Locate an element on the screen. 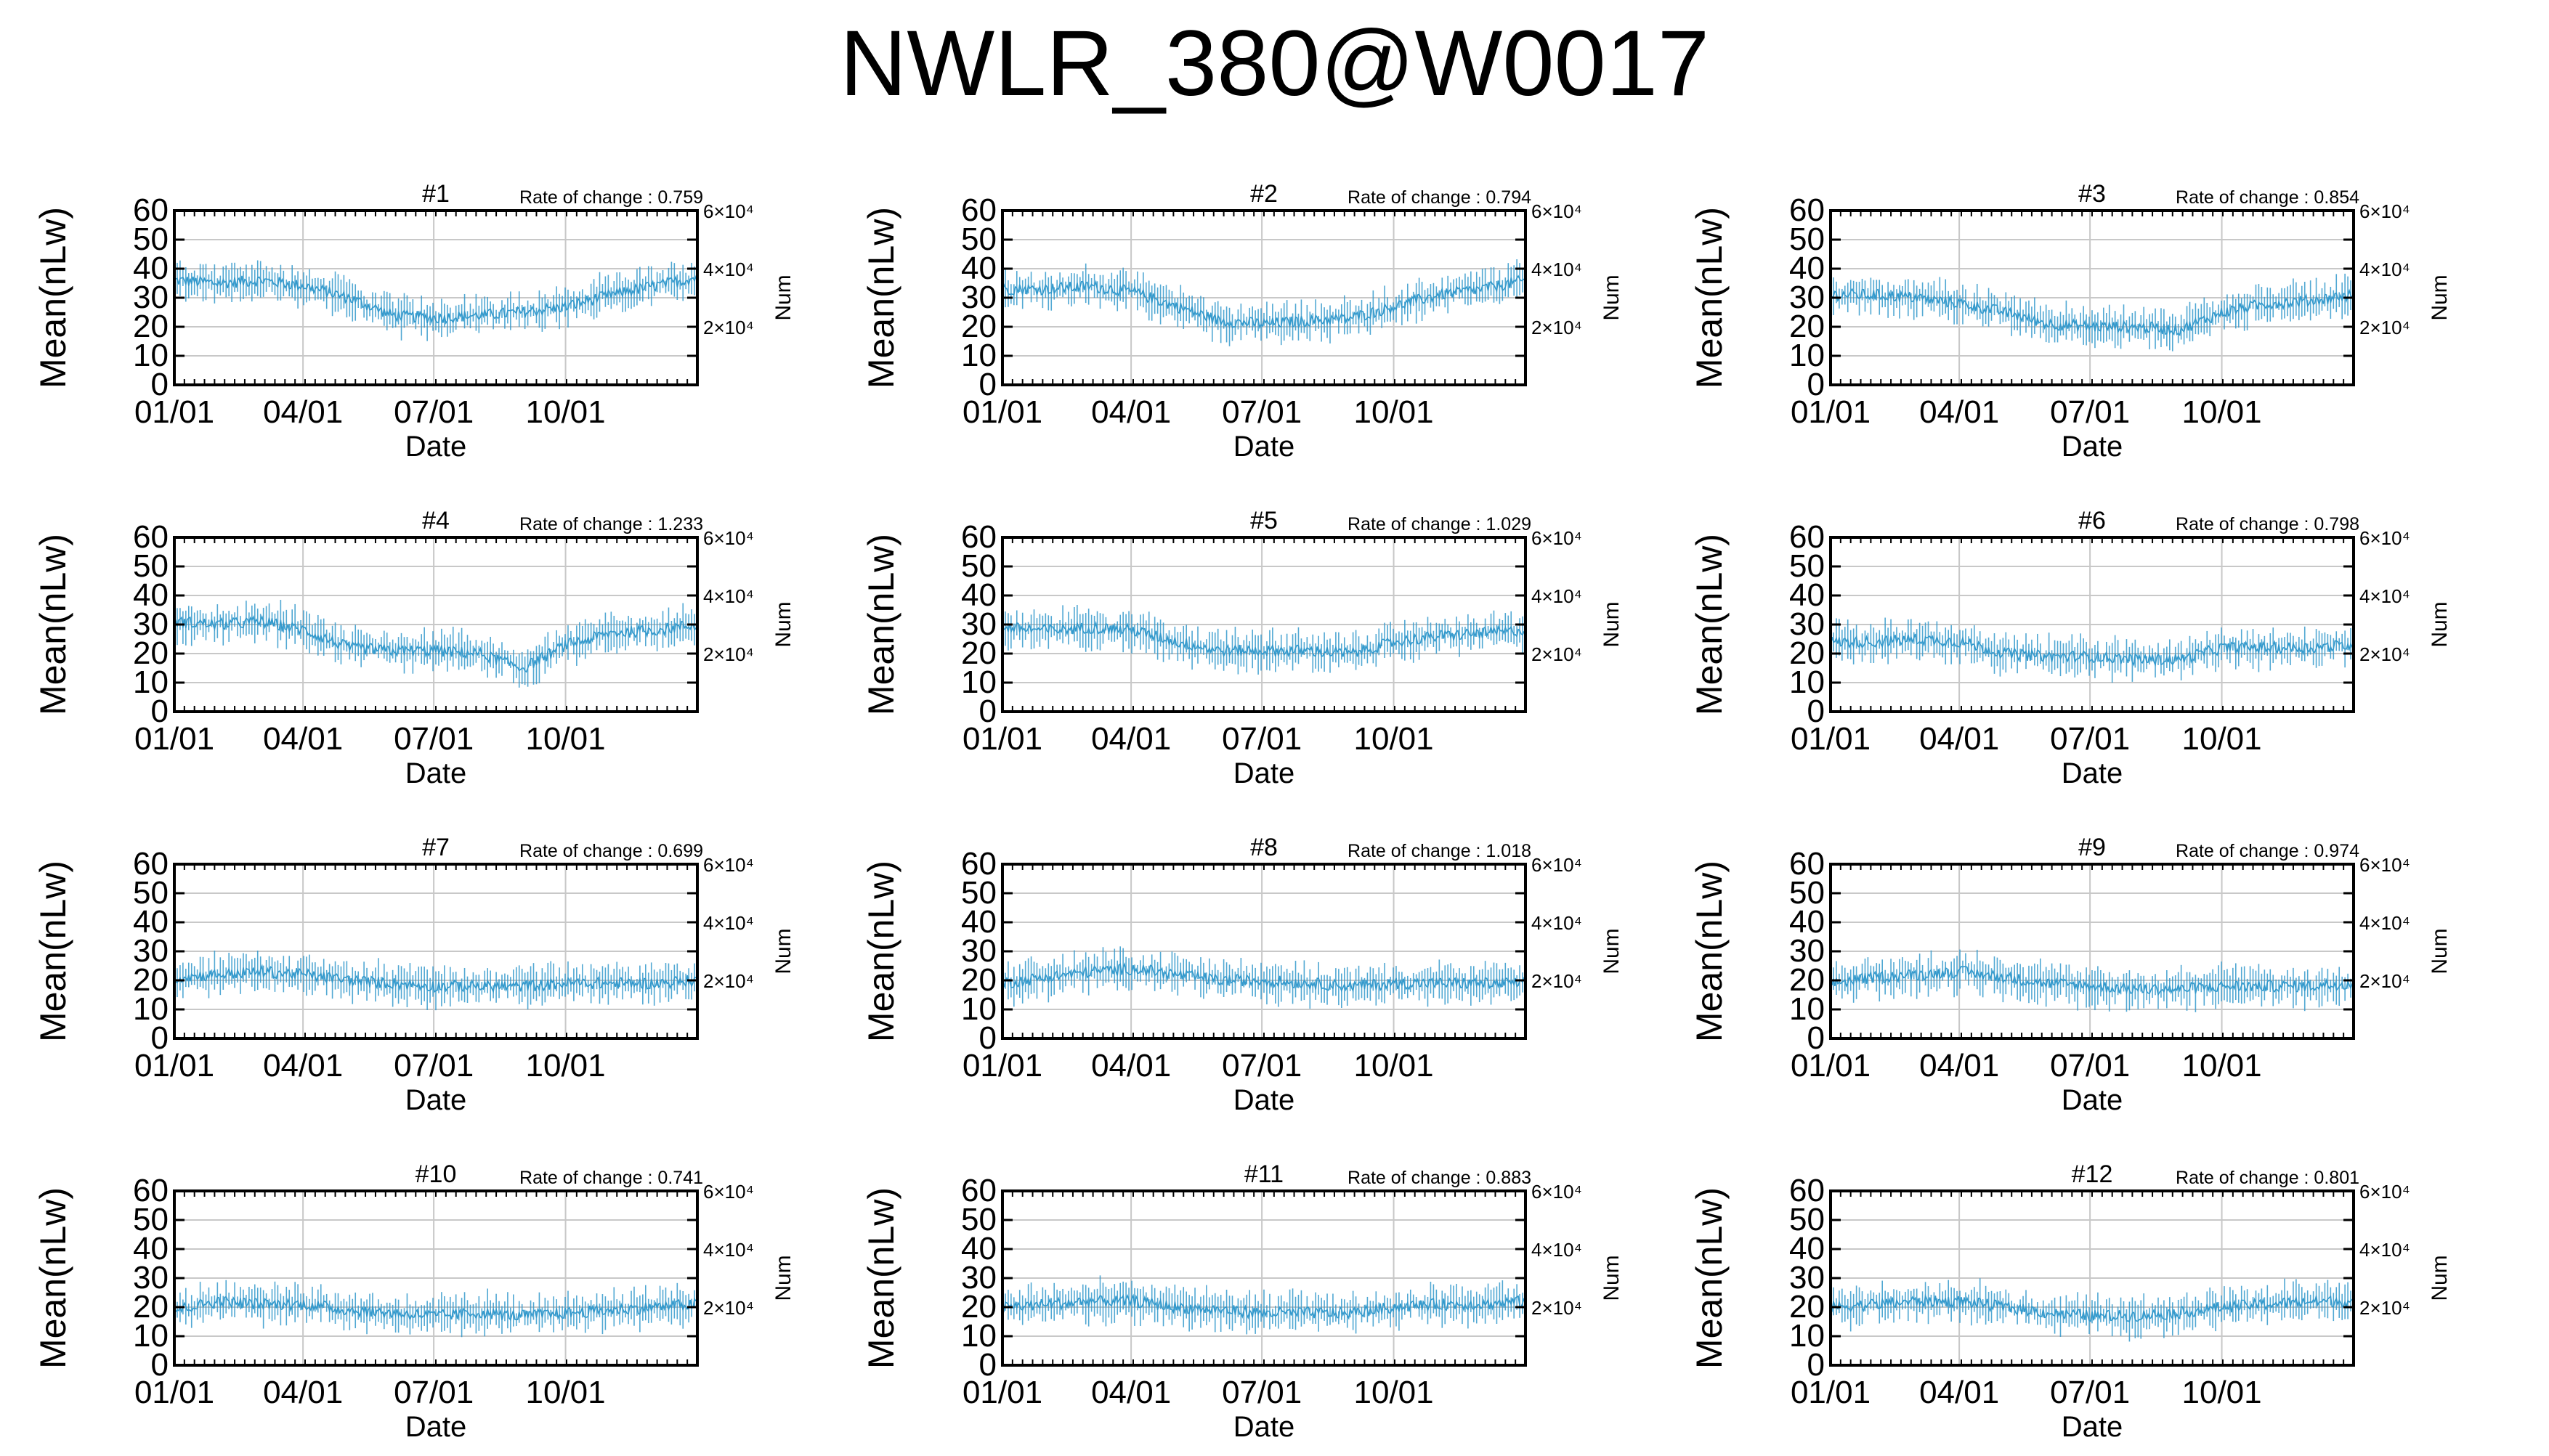 The height and width of the screenshot is (1456, 2549). chart-title: #8 is located at coordinates (1264, 848).